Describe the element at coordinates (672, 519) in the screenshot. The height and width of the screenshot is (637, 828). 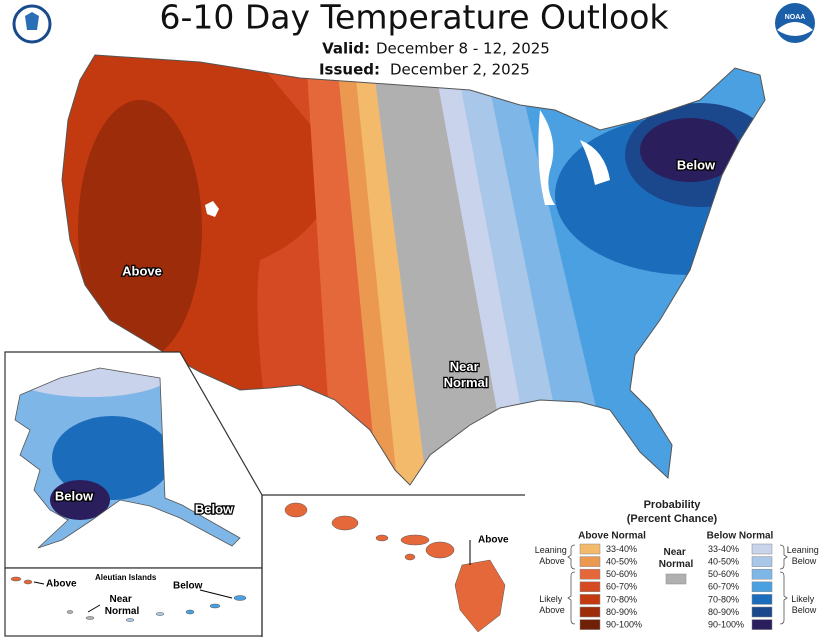
I see `legend-subtitle: (Percent Chance)` at that location.